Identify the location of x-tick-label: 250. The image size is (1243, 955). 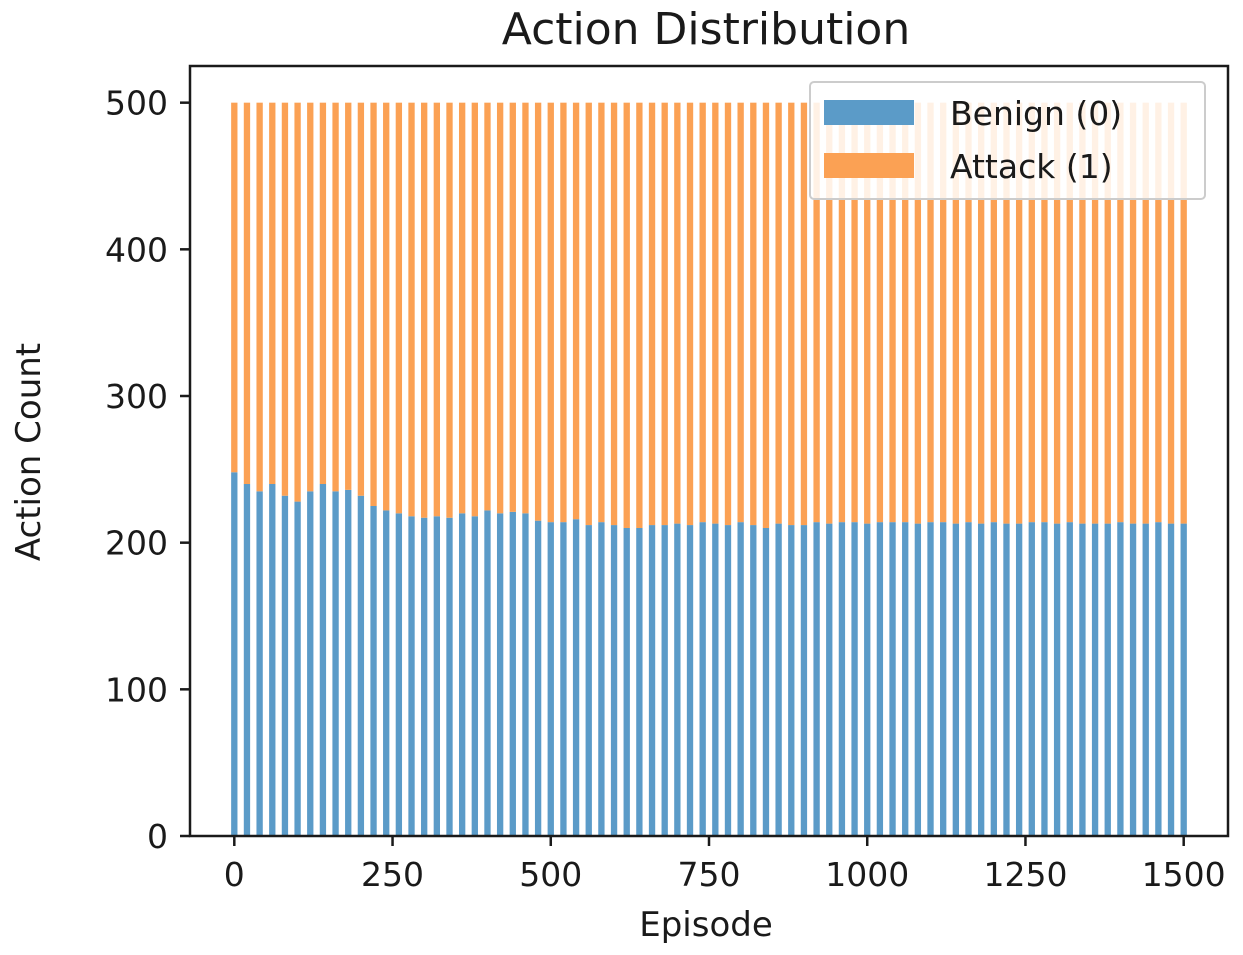
(392, 874).